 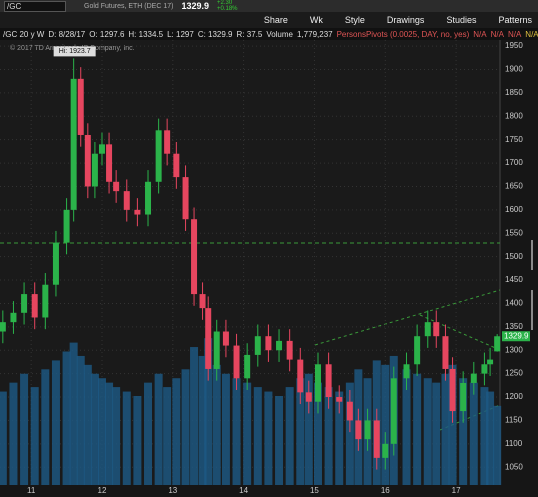 I want to click on y-tick-label: 1550, so click(x=514, y=232).